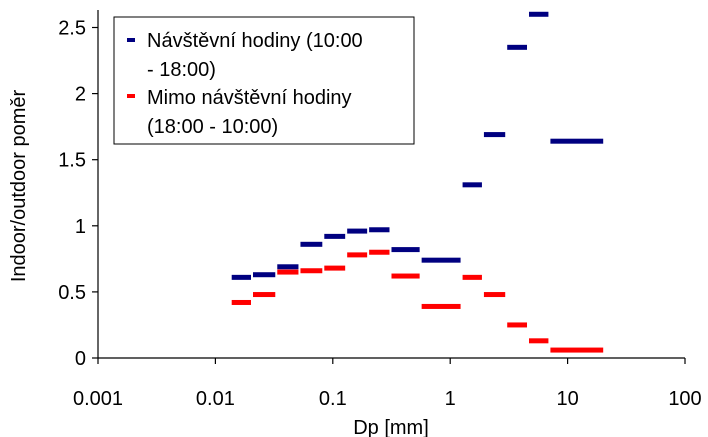 This screenshot has width=708, height=437. I want to click on x-tick-label: 10, so click(567, 399).